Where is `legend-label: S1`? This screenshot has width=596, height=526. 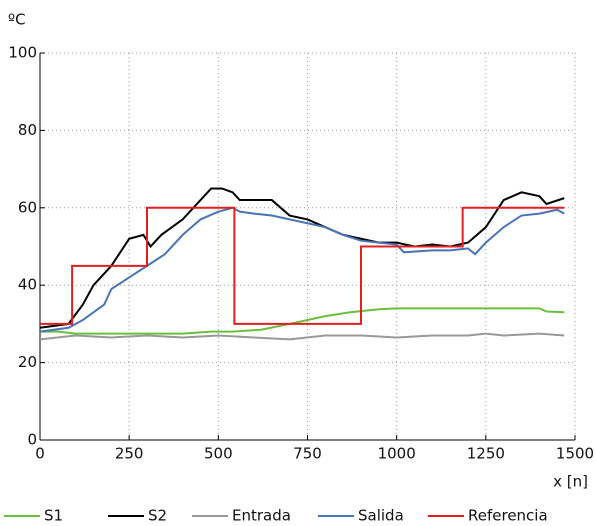
legend-label: S1 is located at coordinates (53, 516).